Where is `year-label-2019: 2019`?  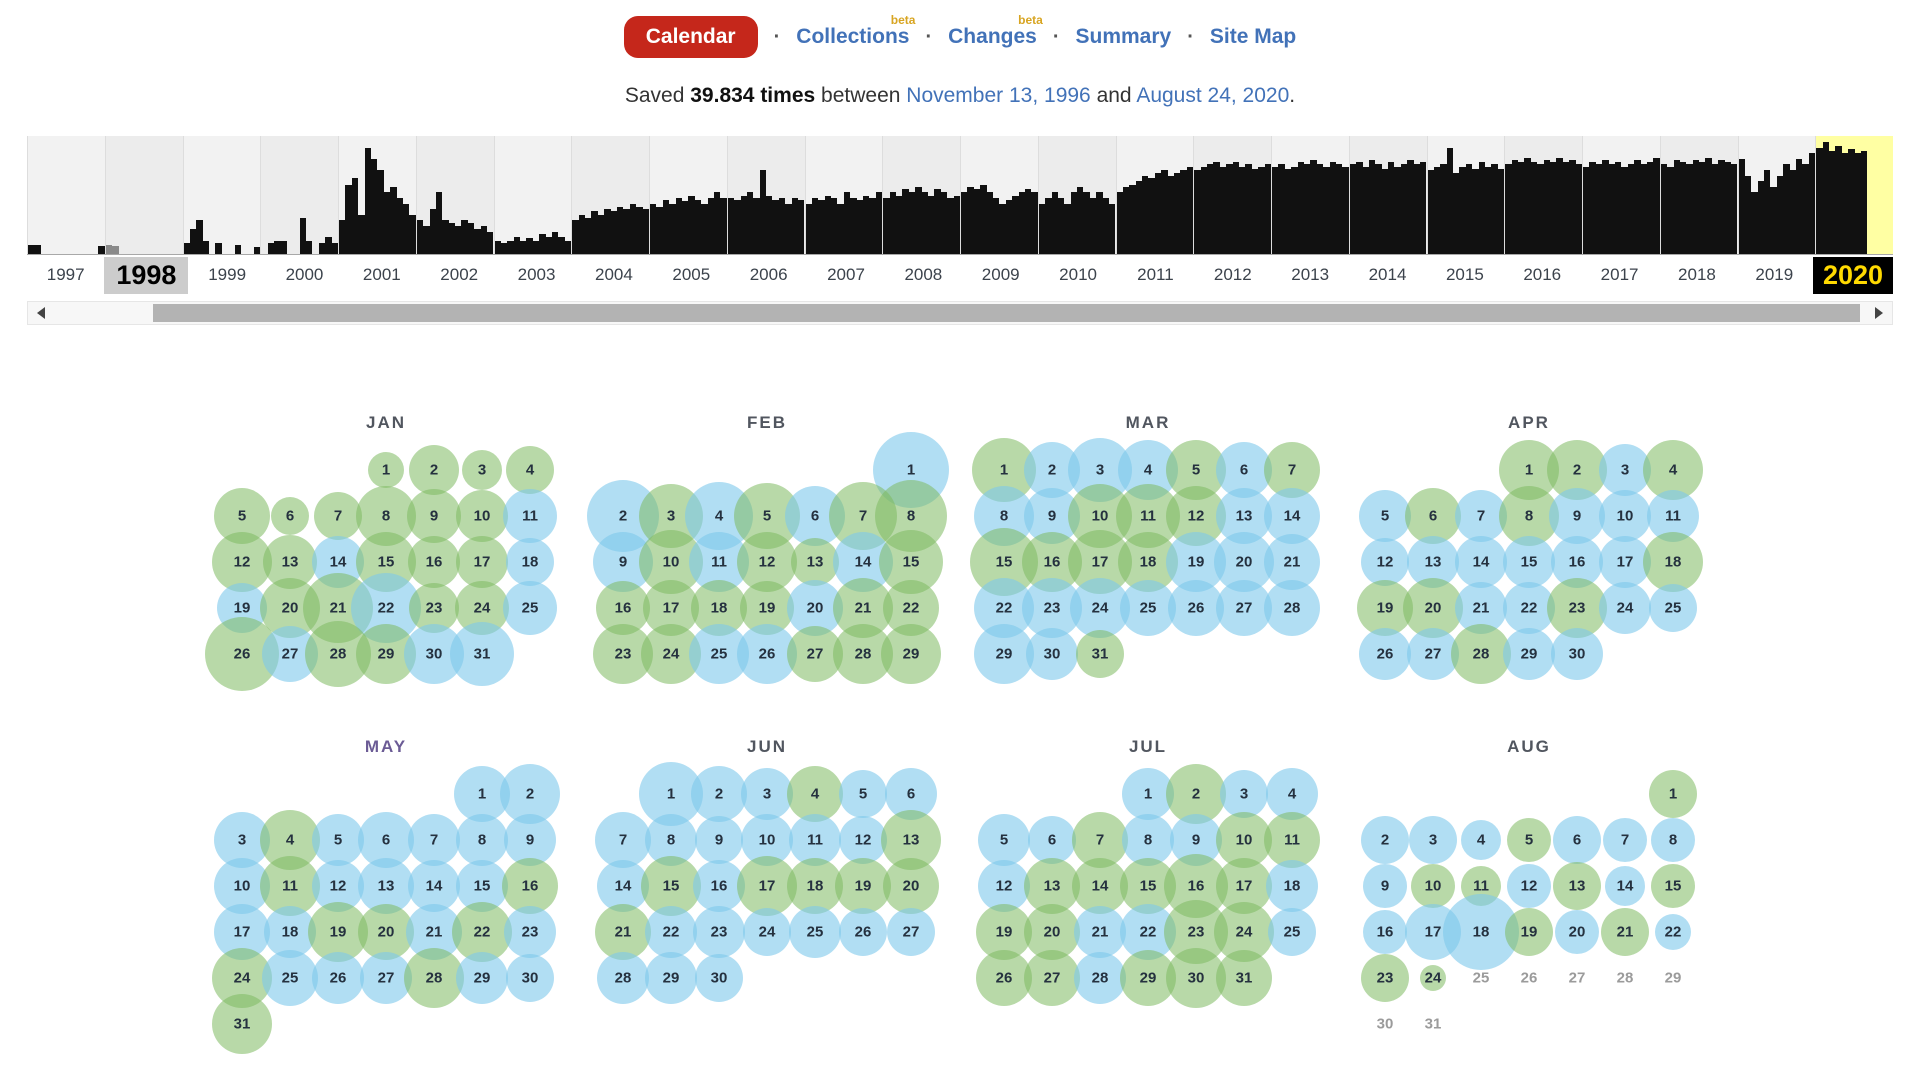
year-label-2019: 2019 is located at coordinates (1774, 274).